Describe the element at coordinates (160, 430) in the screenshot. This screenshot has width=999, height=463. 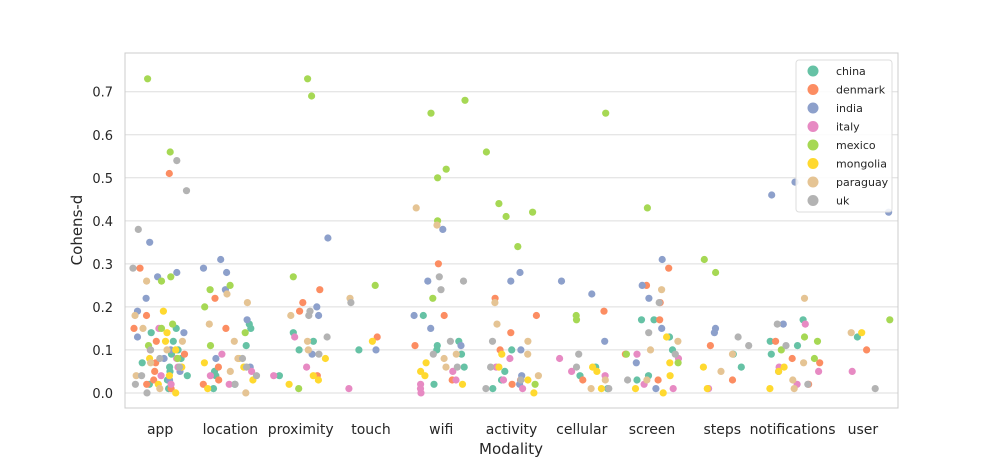
I see `x-tick-label: app` at that location.